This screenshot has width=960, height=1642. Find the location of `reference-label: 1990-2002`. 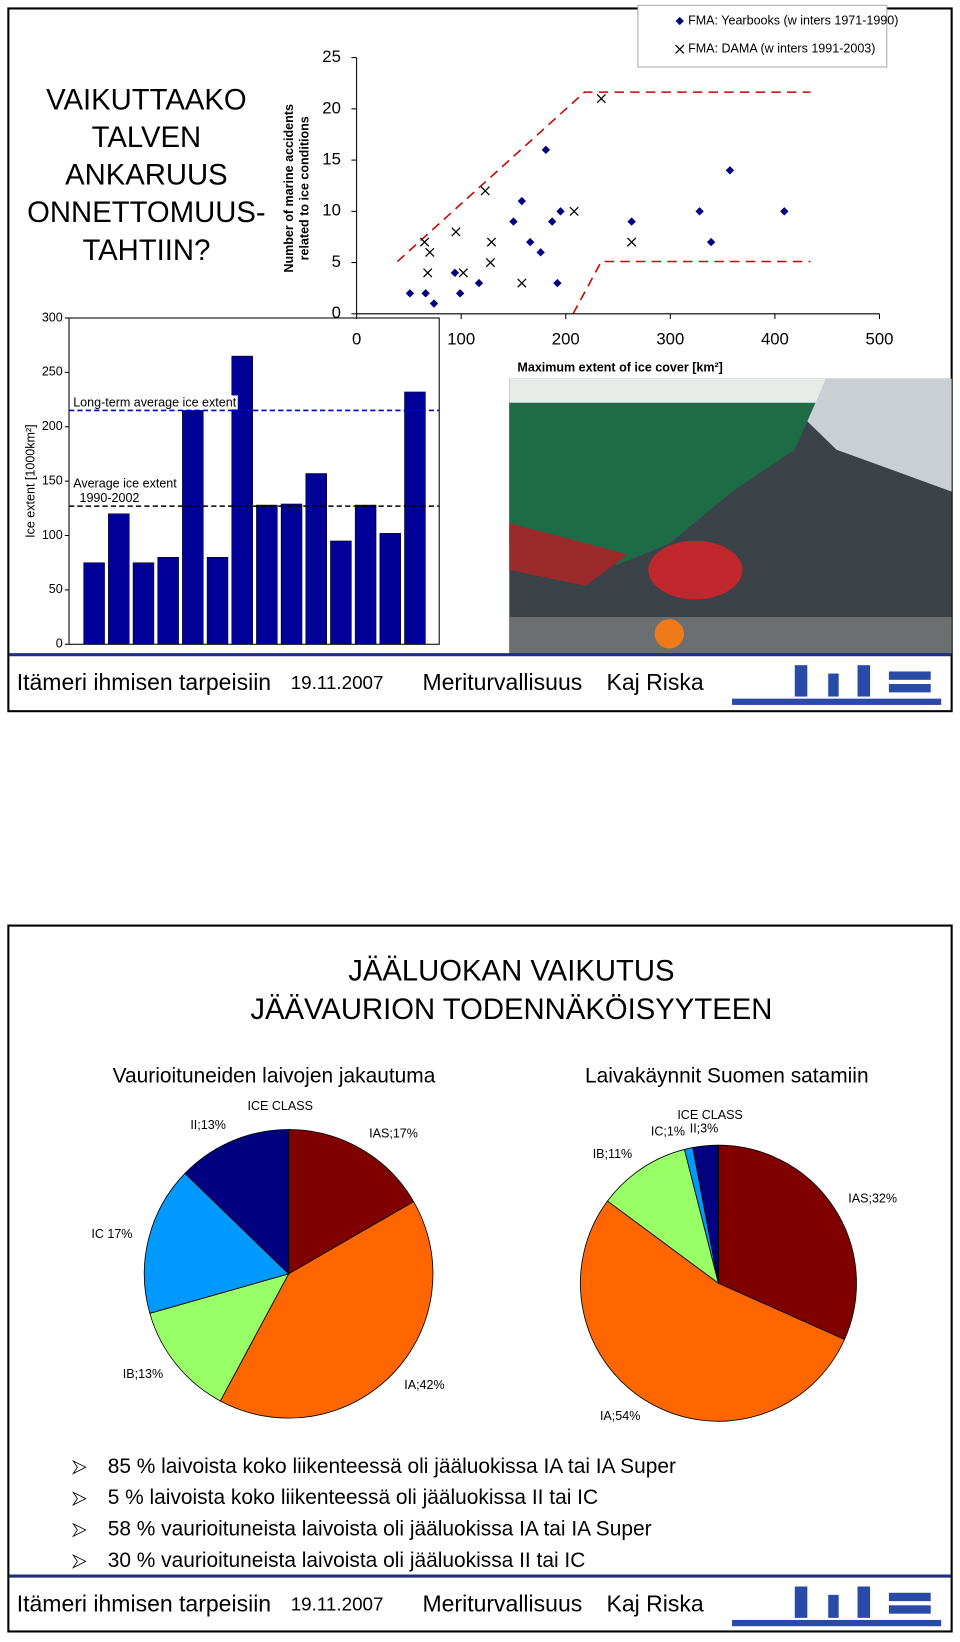

reference-label: 1990-2002 is located at coordinates (109, 498).